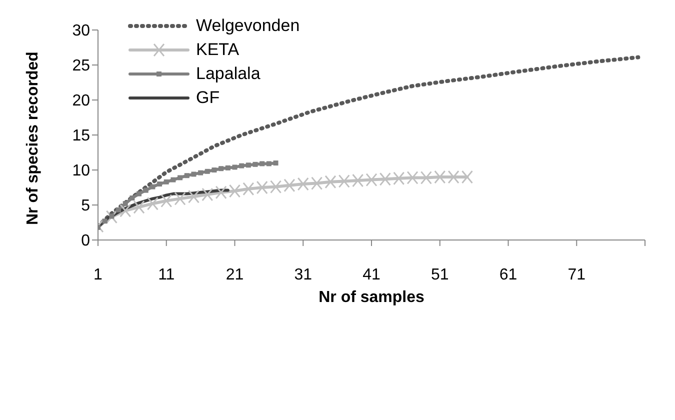  Describe the element at coordinates (303, 275) in the screenshot. I see `x-tick-label: 31` at that location.